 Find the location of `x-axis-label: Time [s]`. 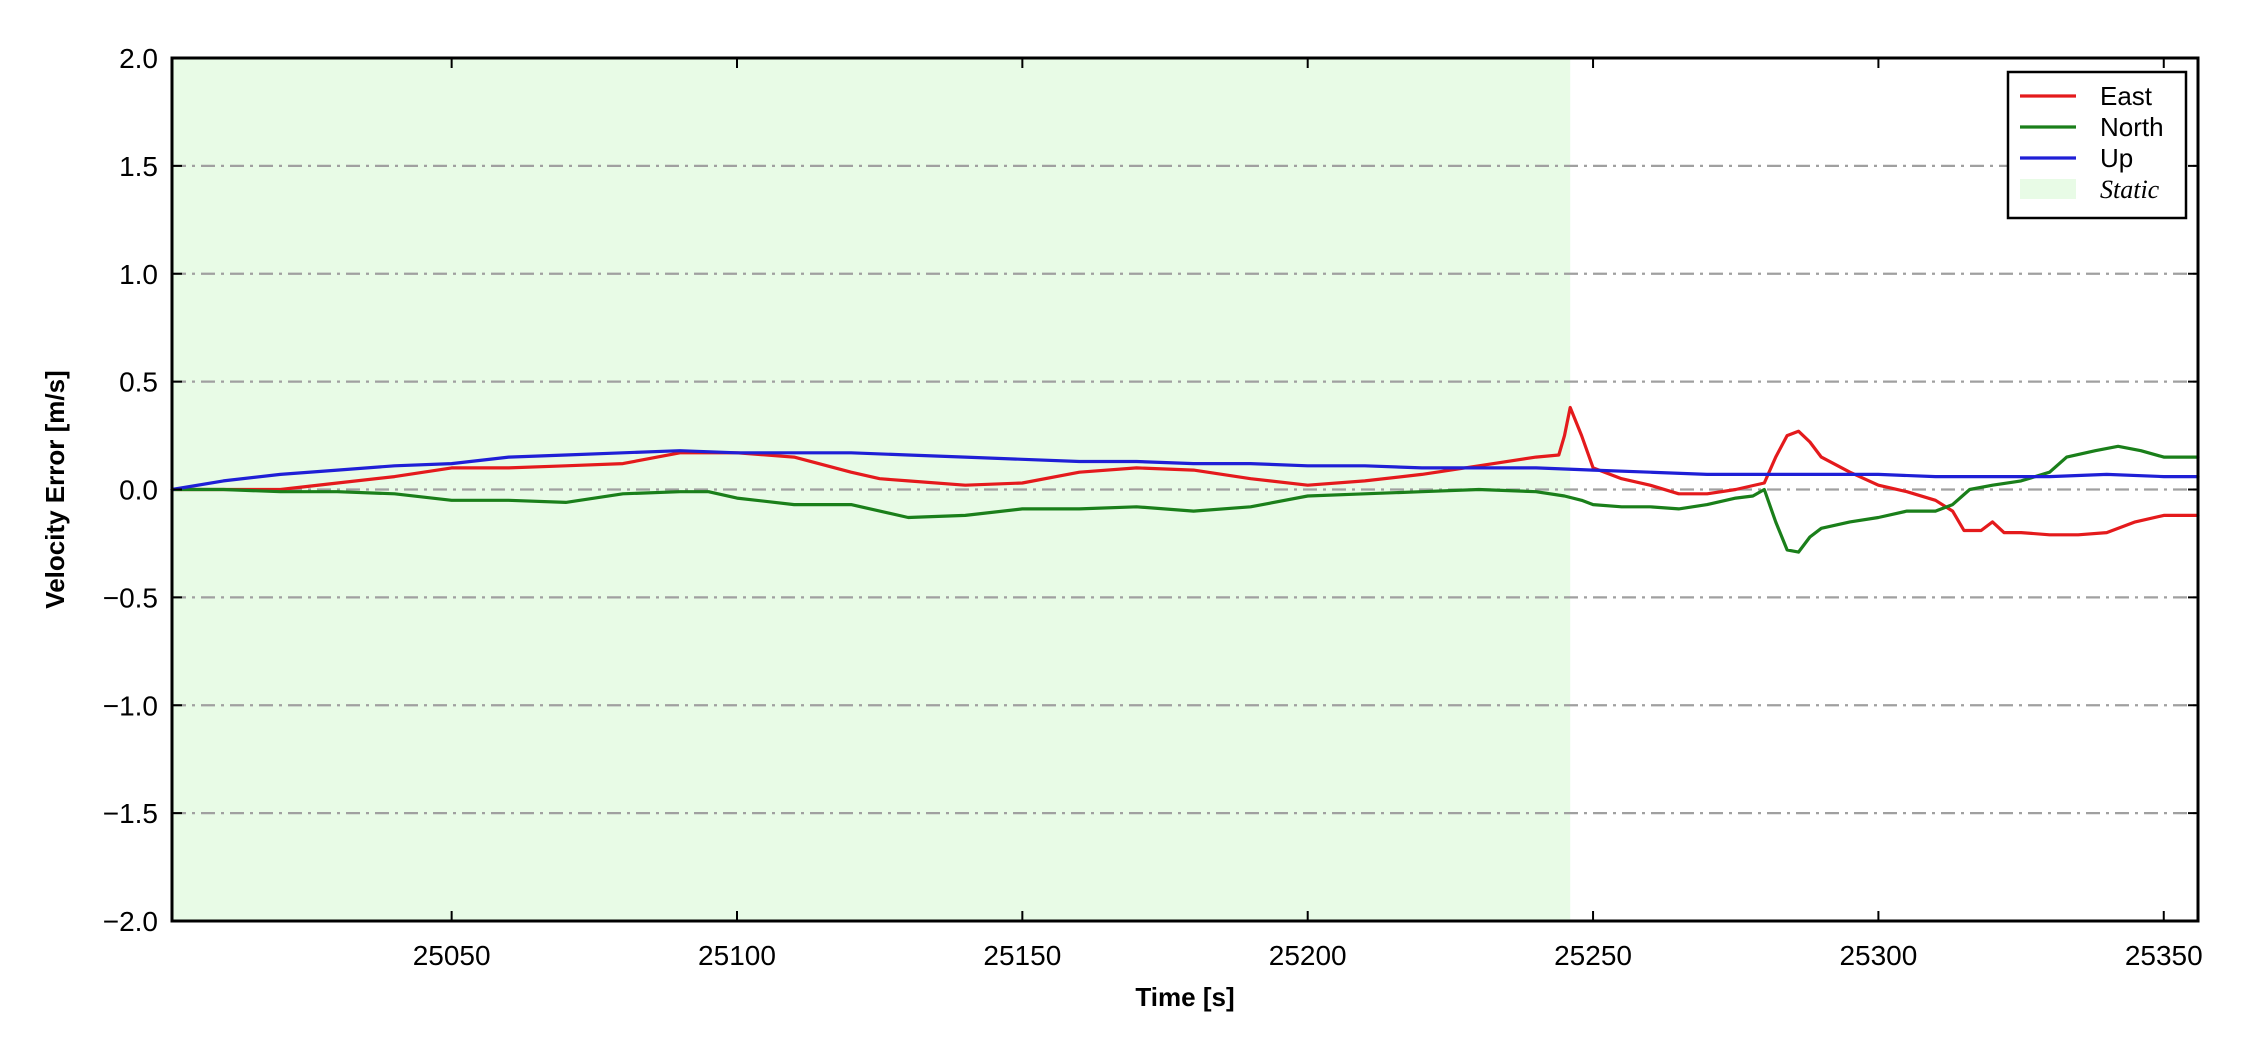

x-axis-label: Time [s] is located at coordinates (1184, 997).